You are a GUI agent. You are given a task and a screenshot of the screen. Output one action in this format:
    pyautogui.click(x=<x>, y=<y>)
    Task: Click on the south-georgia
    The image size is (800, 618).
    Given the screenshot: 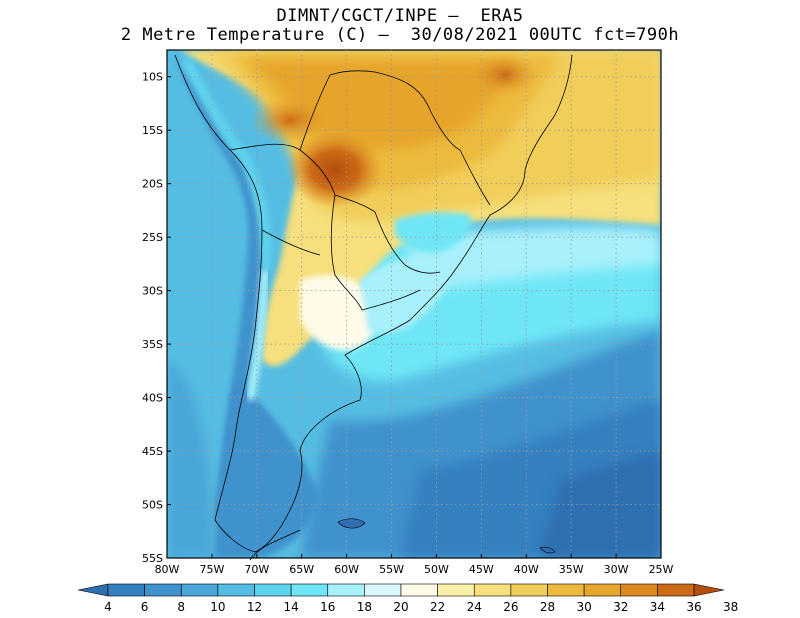 What is the action you would take?
    pyautogui.click(x=547, y=550)
    